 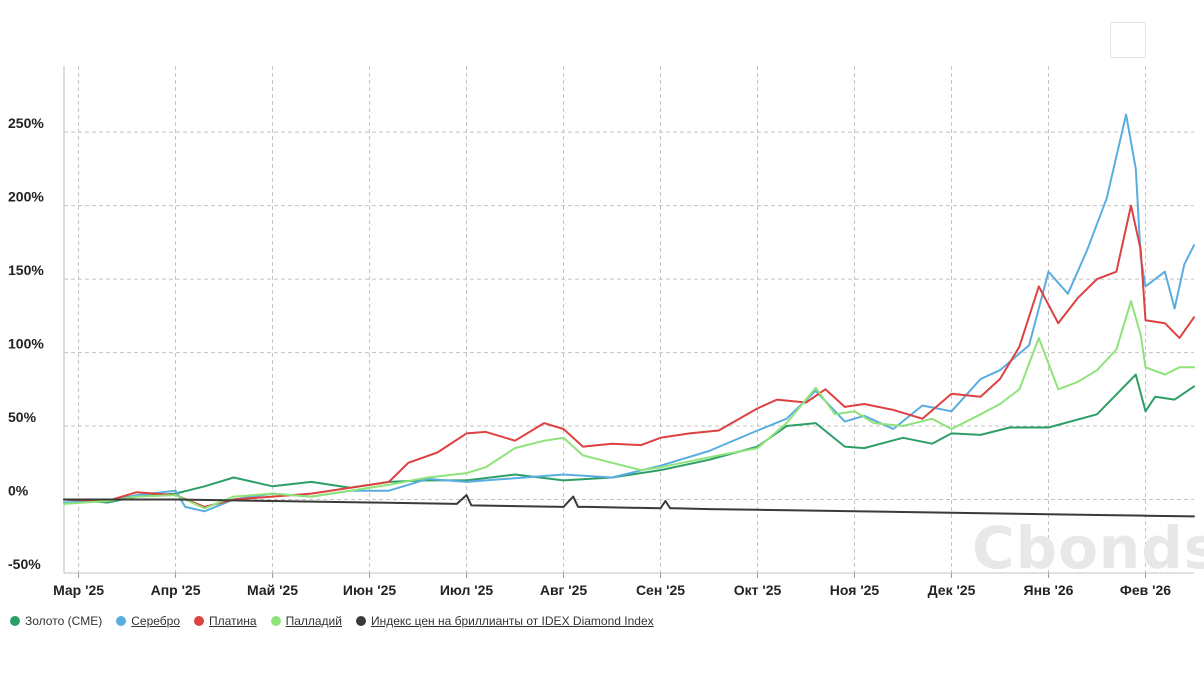 What do you see at coordinates (564, 590) in the screenshot?
I see `x-tick-label: Авг '25` at bounding box center [564, 590].